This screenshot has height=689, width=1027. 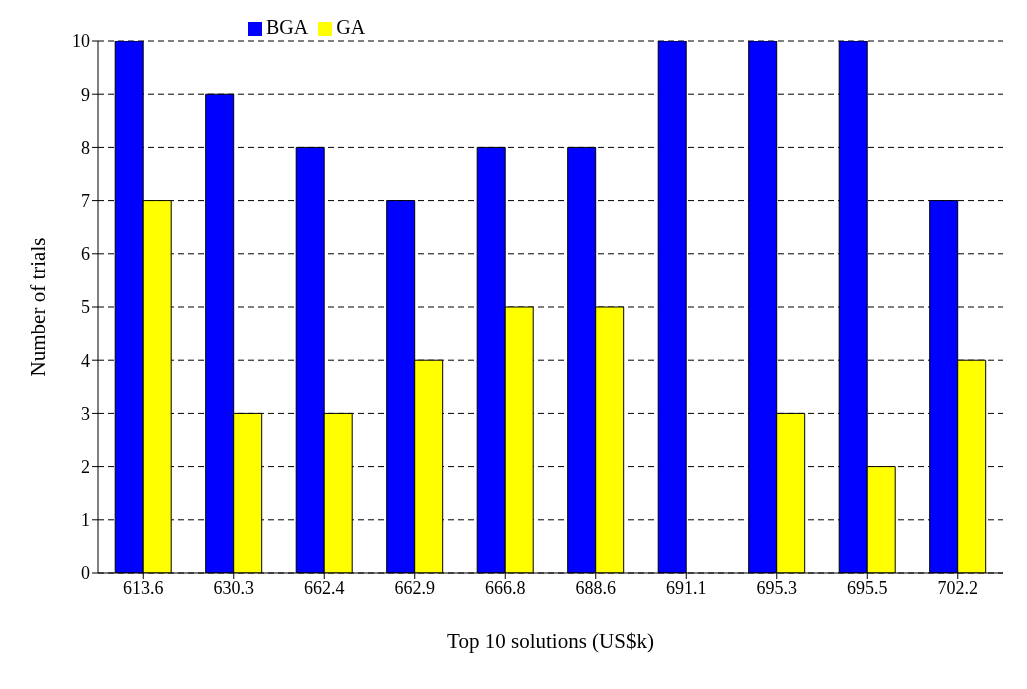 I want to click on y-tick-label: 5, so click(x=85, y=307).